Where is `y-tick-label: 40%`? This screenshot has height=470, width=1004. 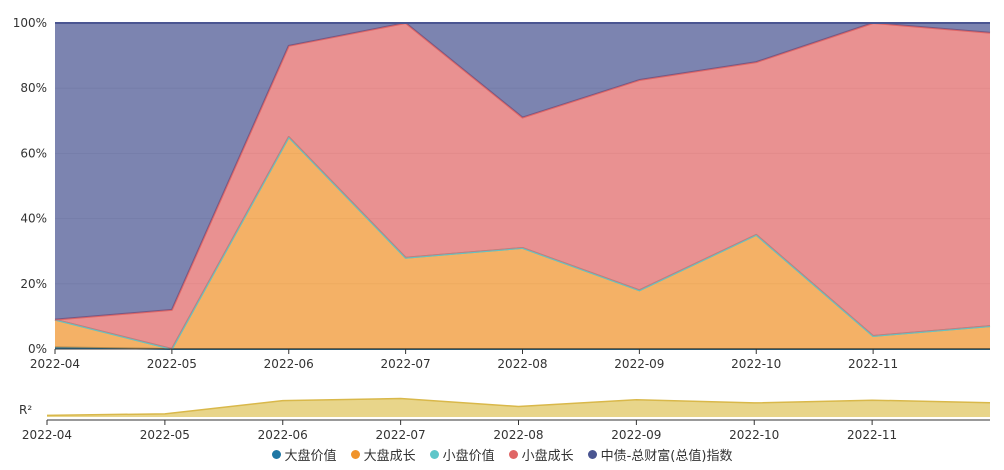
y-tick-label: 40% is located at coordinates (33, 219).